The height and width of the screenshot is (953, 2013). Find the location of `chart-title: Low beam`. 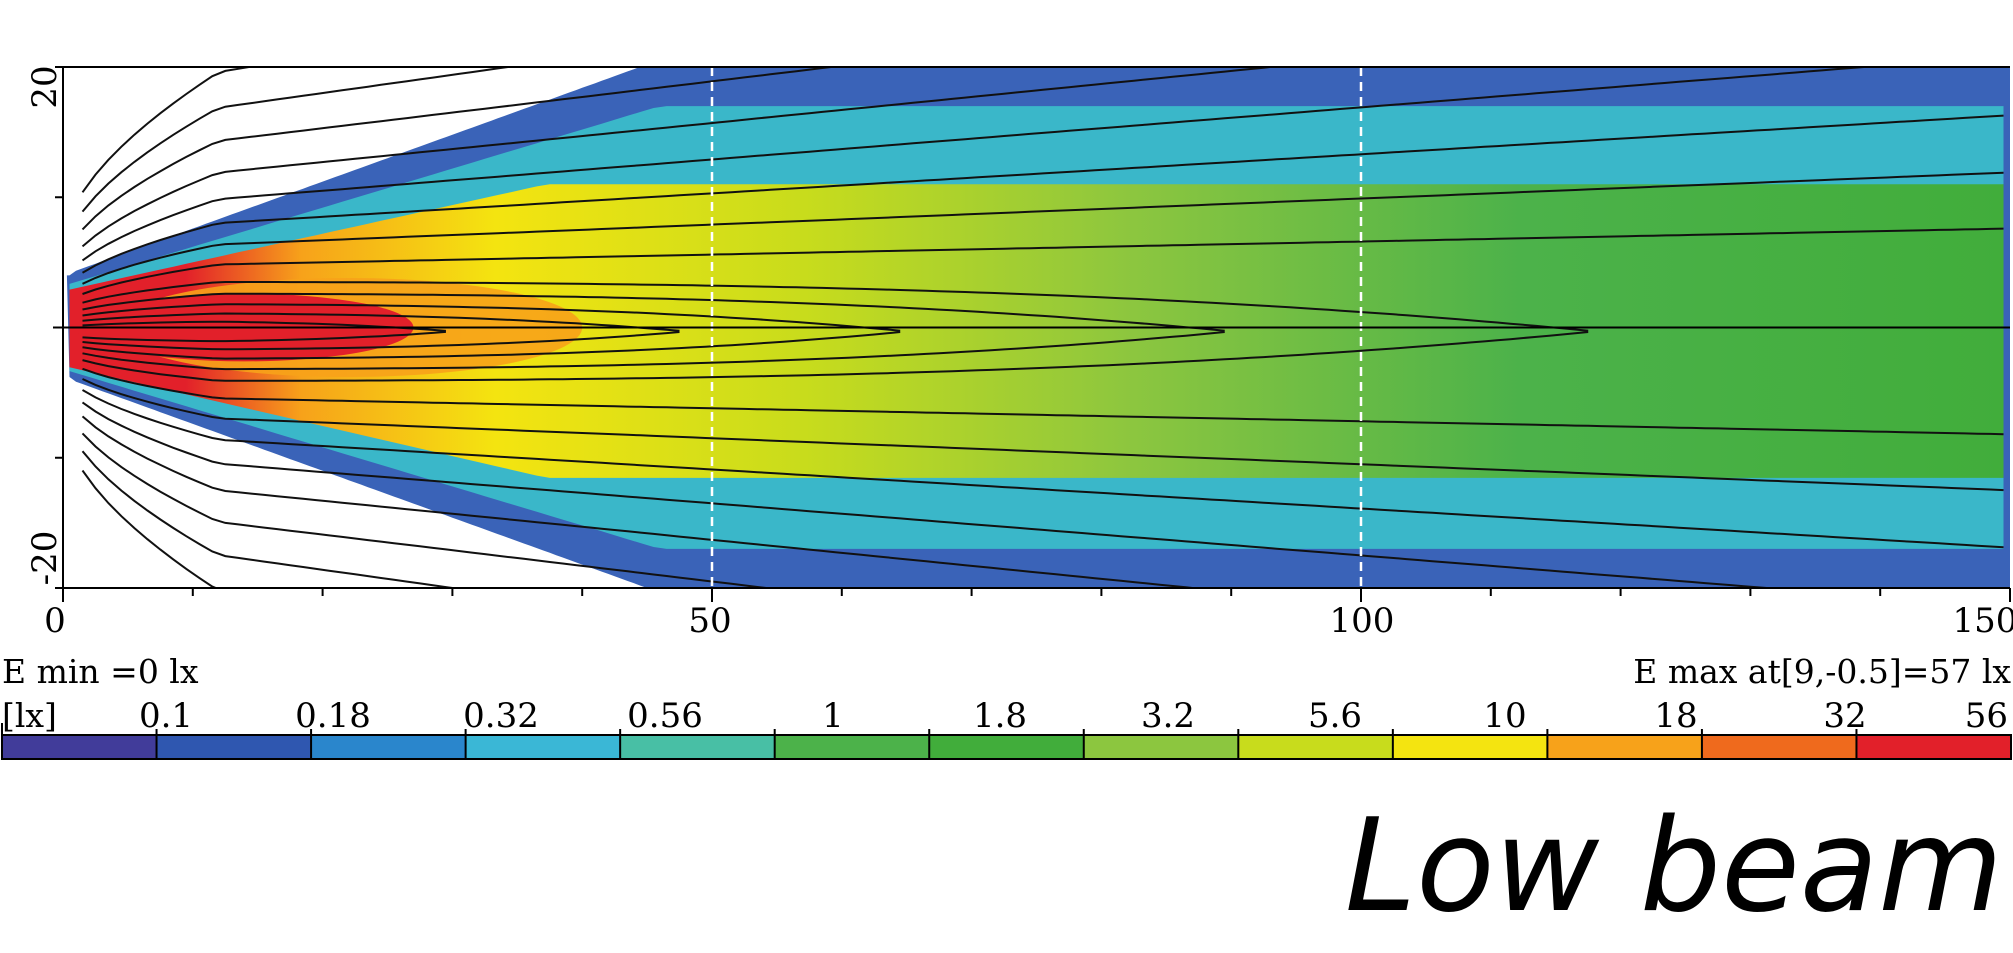

chart-title: Low beam is located at coordinates (1674, 866).